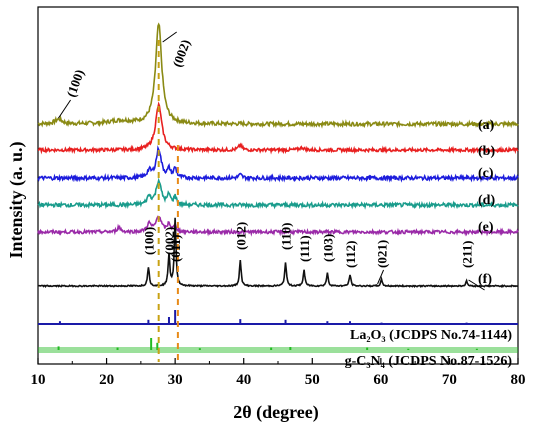  I want to click on peak-label-7: (111), so click(304, 248).